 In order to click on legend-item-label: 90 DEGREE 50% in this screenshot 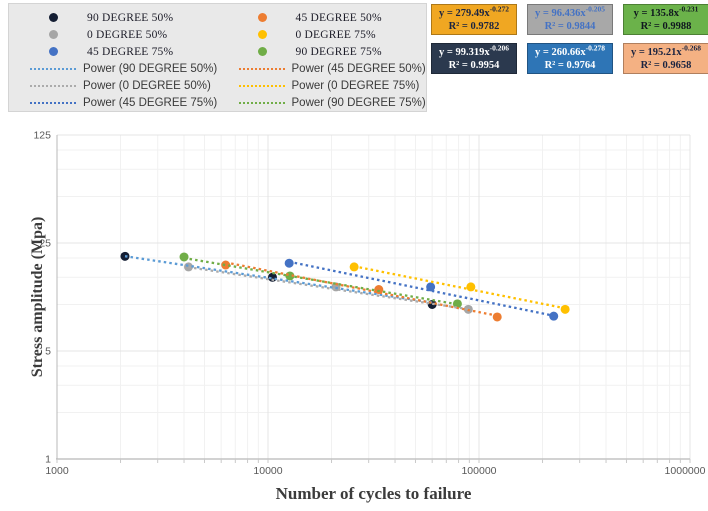, I will do `click(130, 17)`.